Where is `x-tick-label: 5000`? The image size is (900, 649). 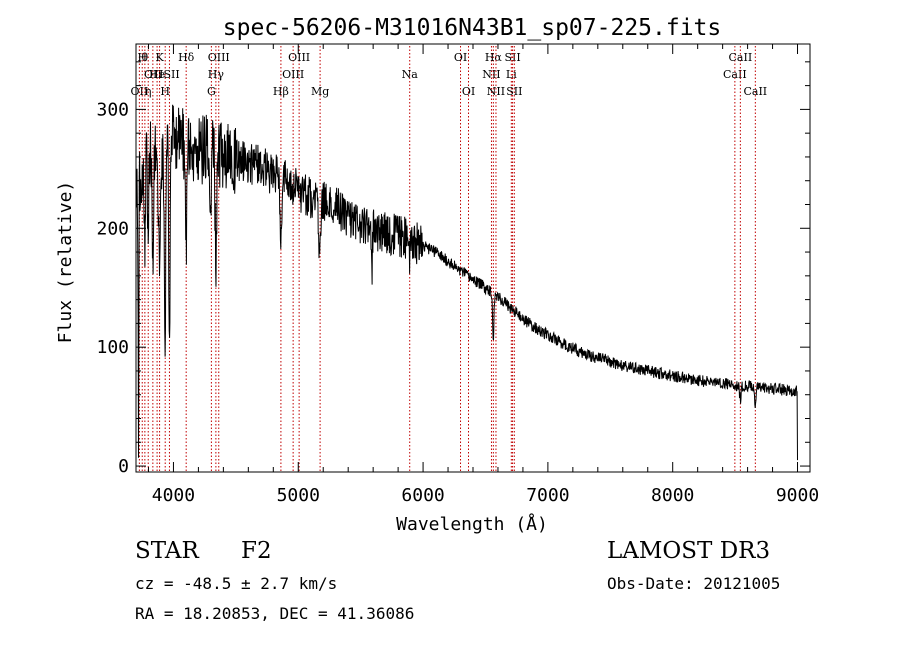 x-tick-label: 5000 is located at coordinates (298, 495).